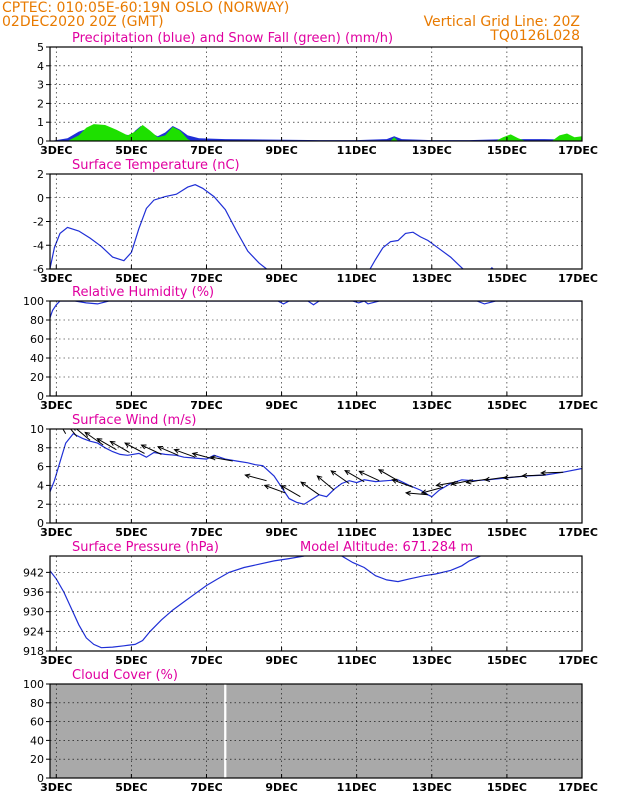  Describe the element at coordinates (134, 420) in the screenshot. I see `wind-title: Surface Wind (m/s)` at that location.